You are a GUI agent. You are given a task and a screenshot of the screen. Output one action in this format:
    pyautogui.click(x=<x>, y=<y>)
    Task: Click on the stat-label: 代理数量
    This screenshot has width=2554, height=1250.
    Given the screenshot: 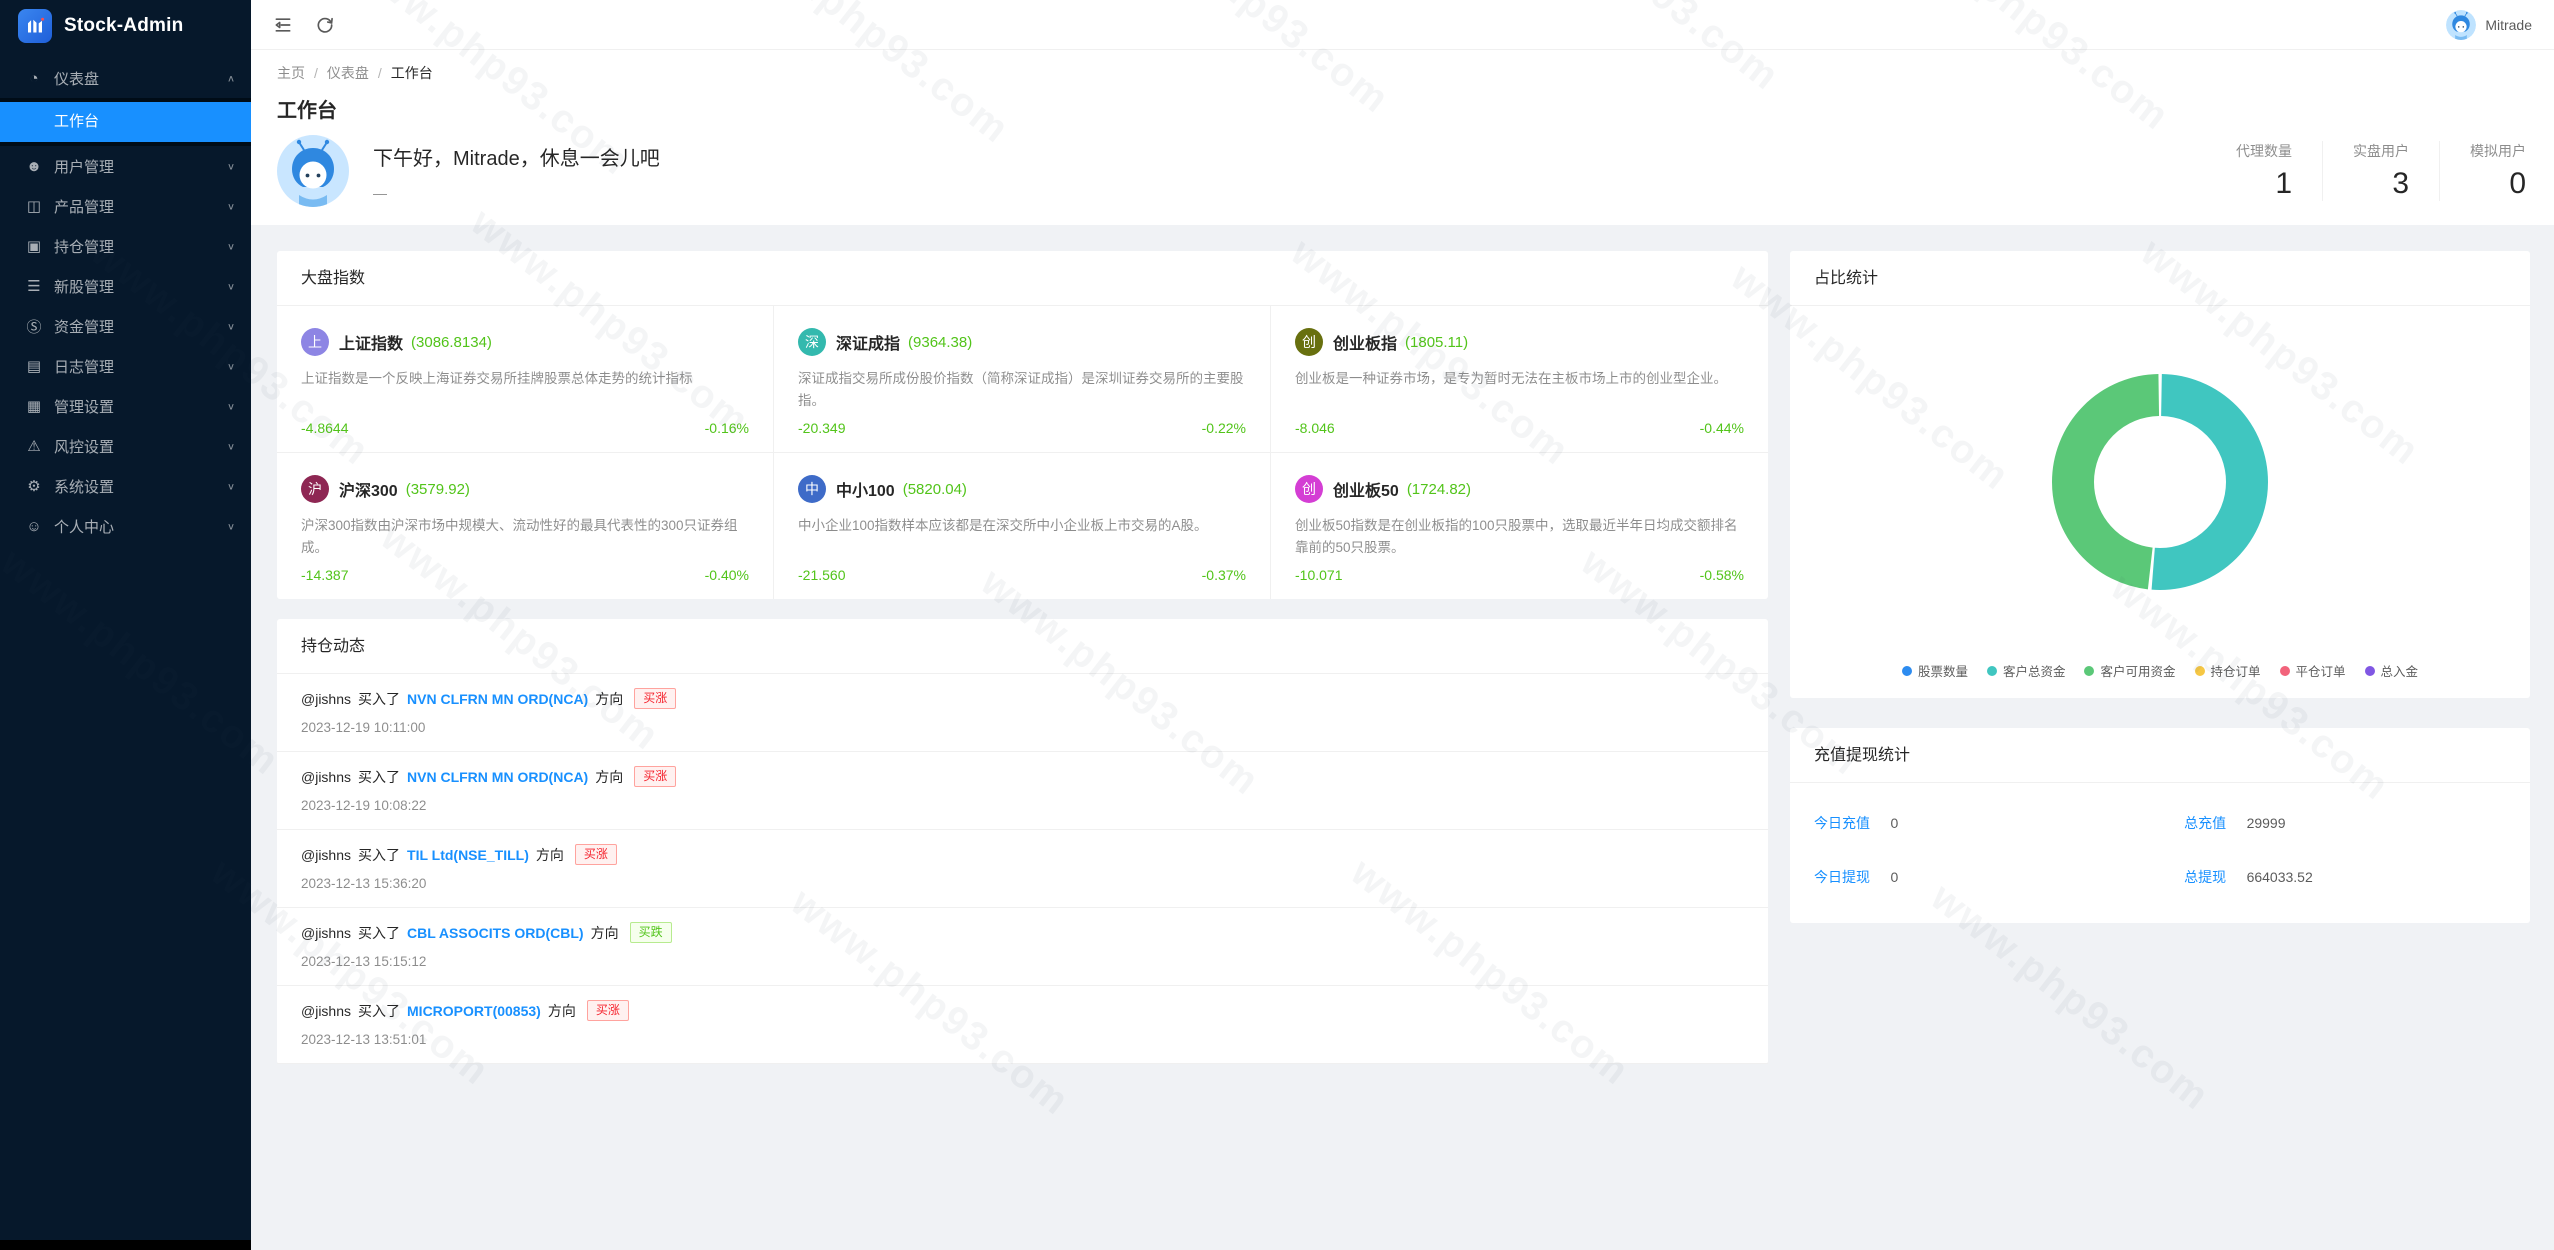 What is the action you would take?
    pyautogui.click(x=2264, y=151)
    